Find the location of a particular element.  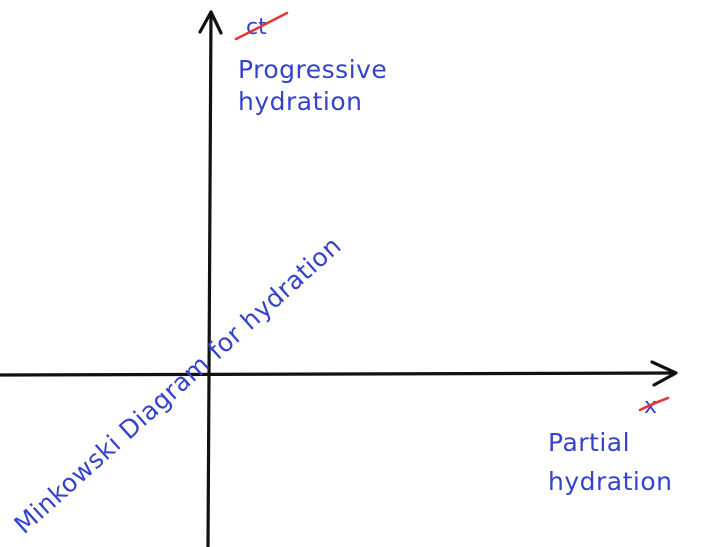

y-axis-arrowhead is located at coordinates (210, 22).